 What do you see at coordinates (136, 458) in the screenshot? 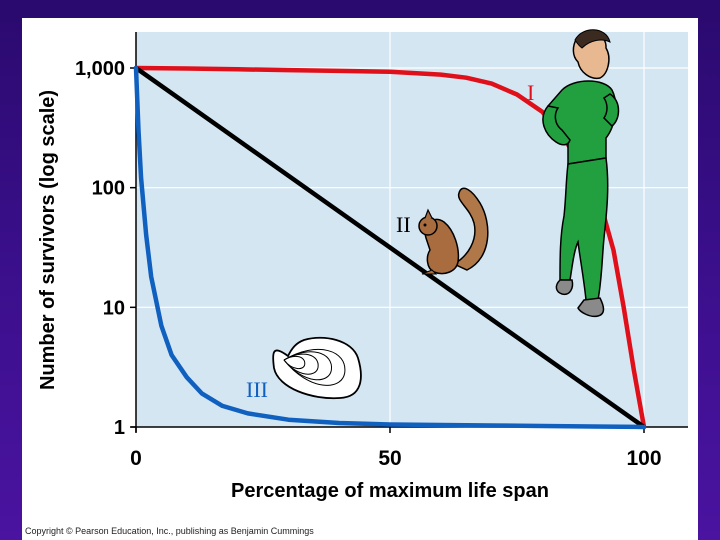
I see `x-tick-label-0: 0` at bounding box center [136, 458].